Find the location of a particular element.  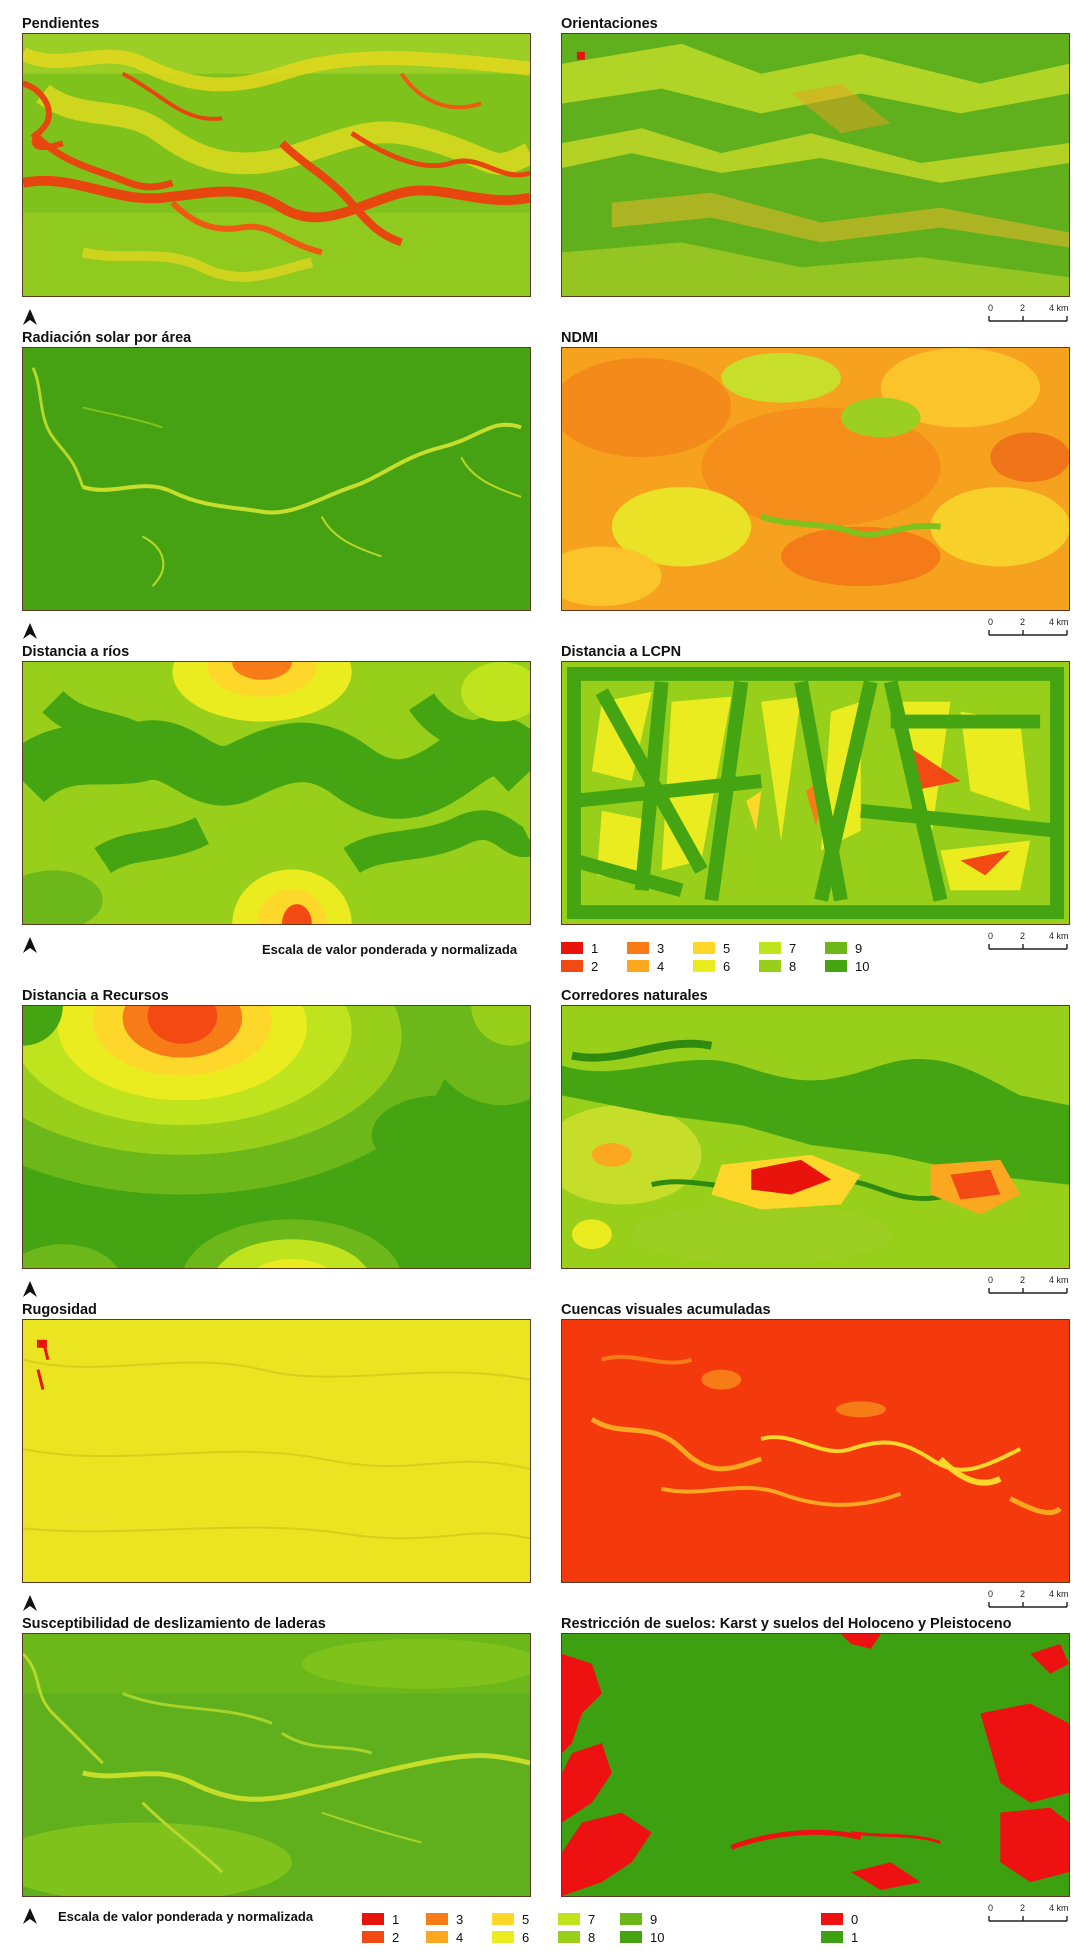

legend-binary: 0 1 is located at coordinates (861, 1930).